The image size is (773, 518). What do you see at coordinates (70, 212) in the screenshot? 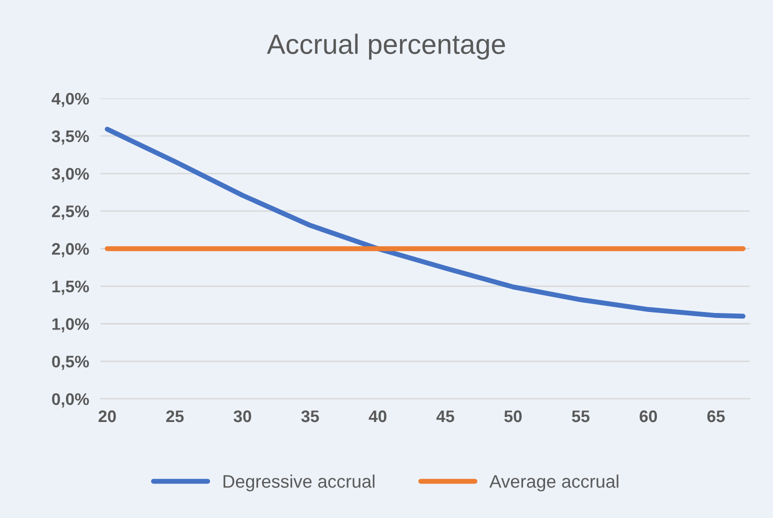
I see `y-tick-label: 2,5%` at bounding box center [70, 212].